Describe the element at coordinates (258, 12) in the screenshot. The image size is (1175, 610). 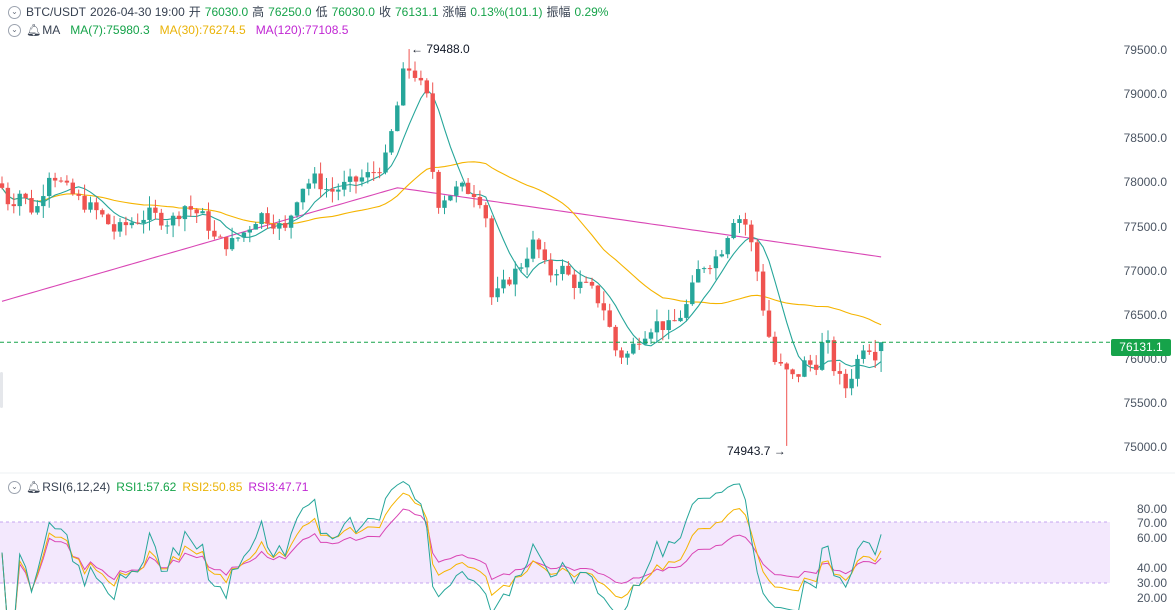
I see `high-label: 高` at that location.